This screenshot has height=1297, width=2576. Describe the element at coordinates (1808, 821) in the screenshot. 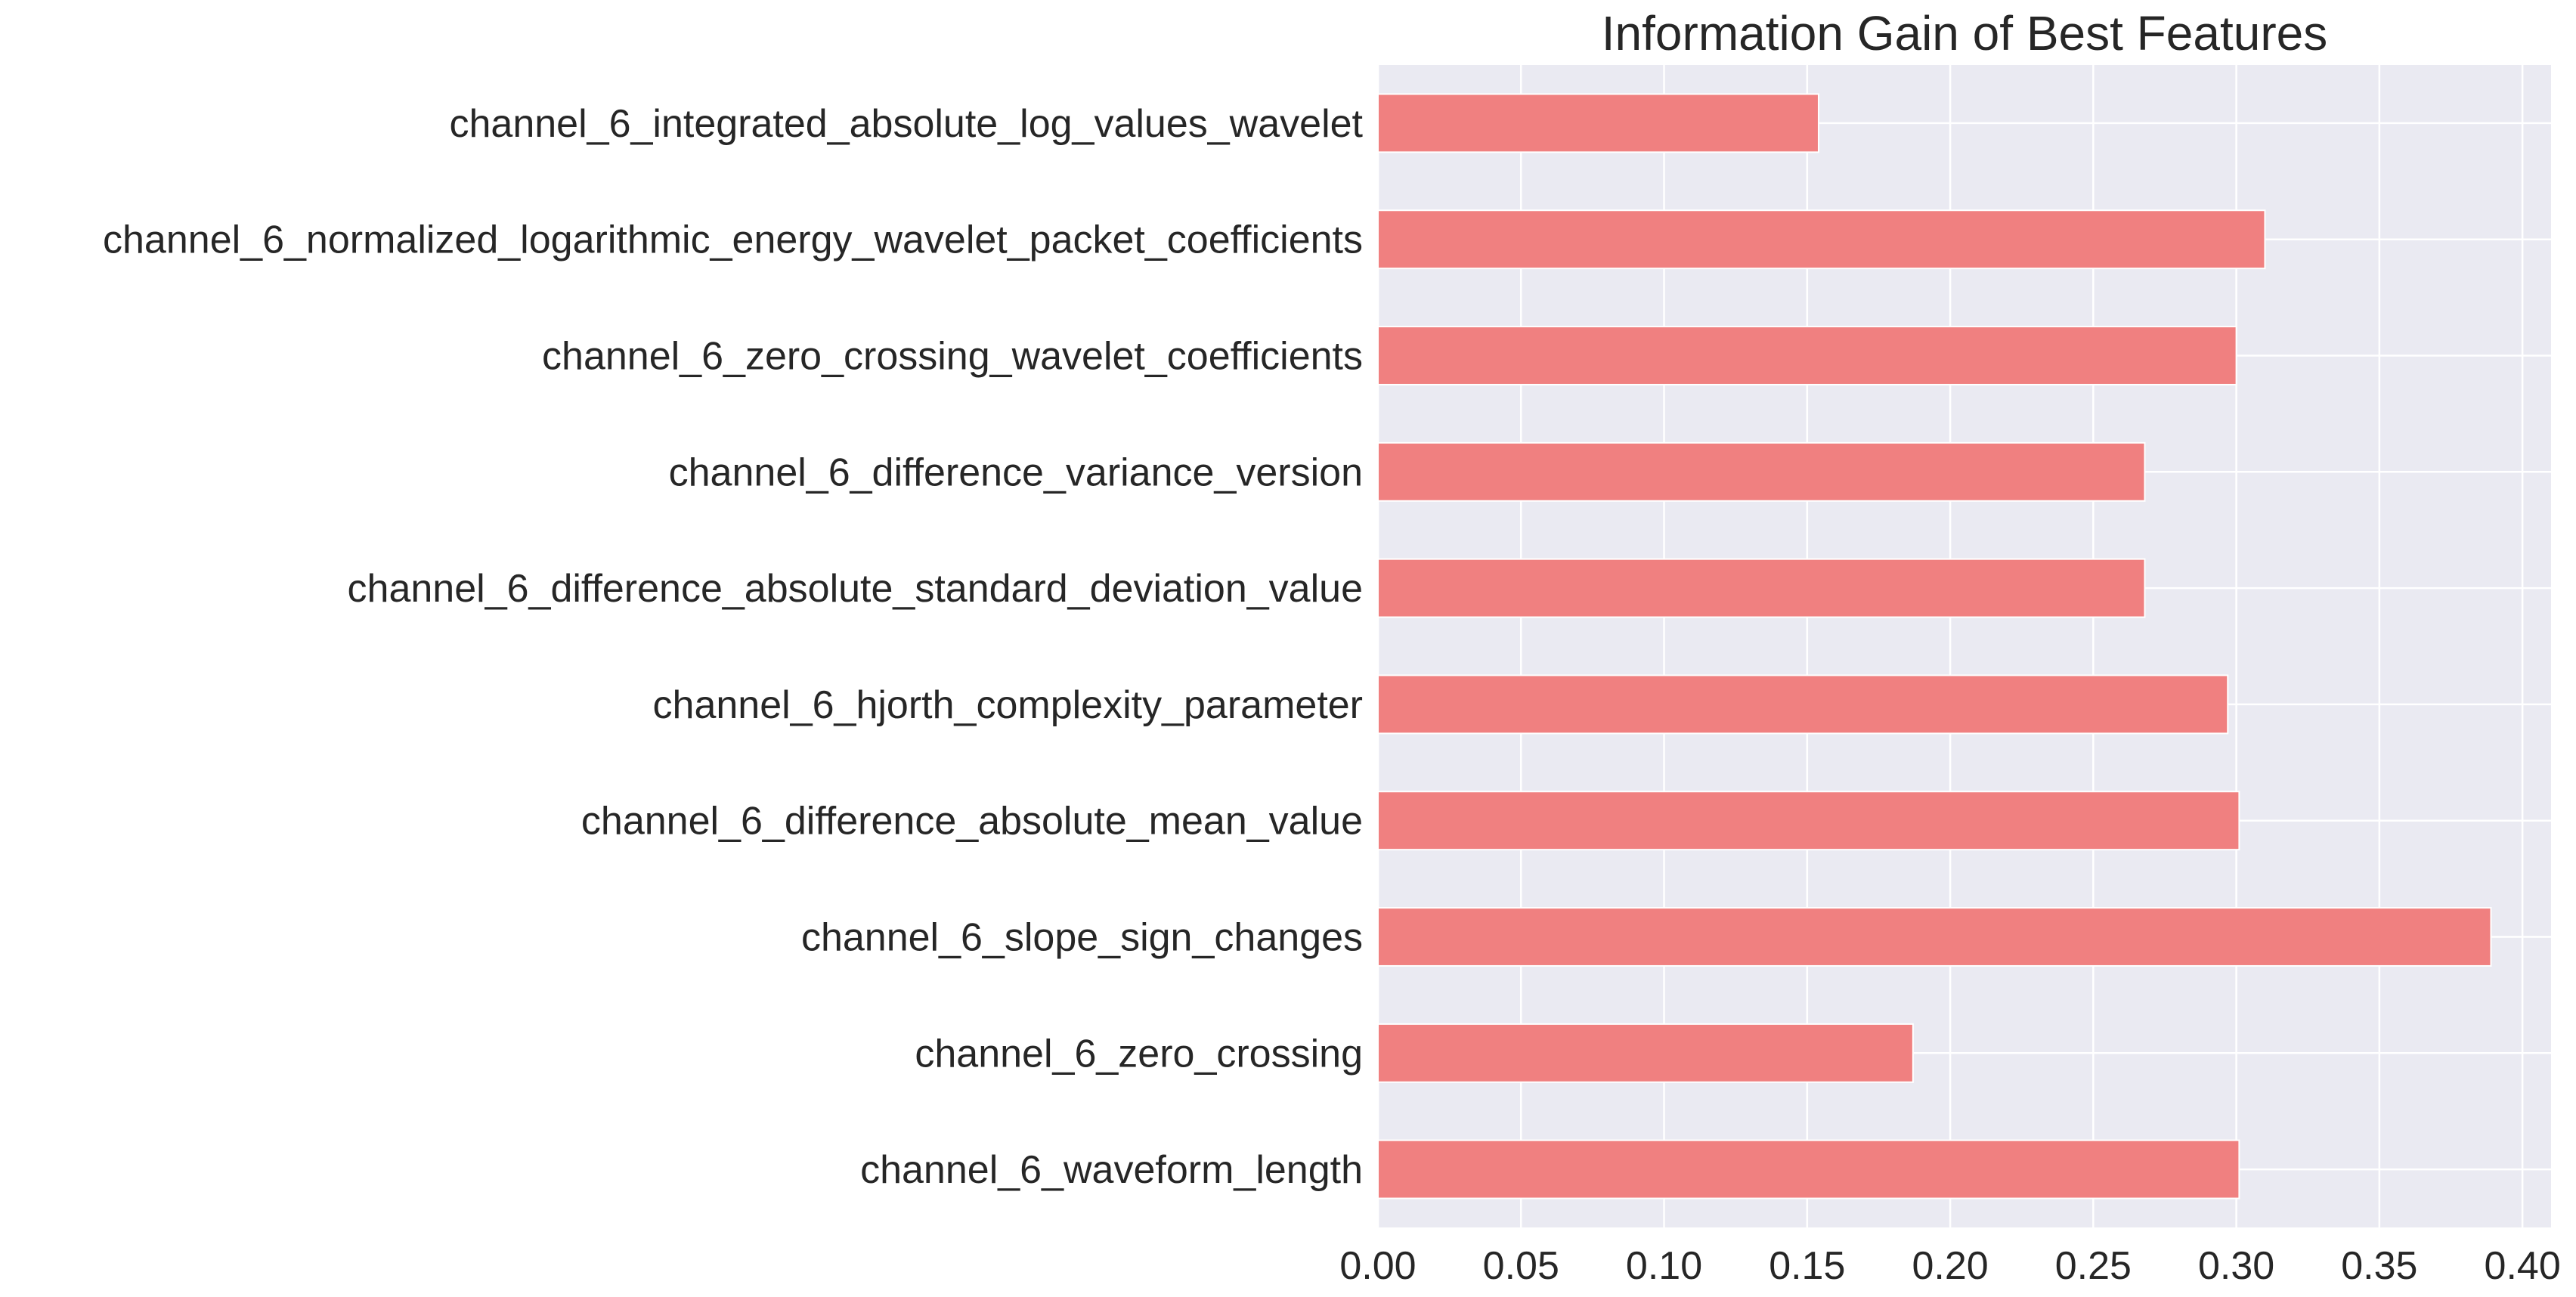

I see `bar-channel-6-difference-absolute-mean-value` at that location.